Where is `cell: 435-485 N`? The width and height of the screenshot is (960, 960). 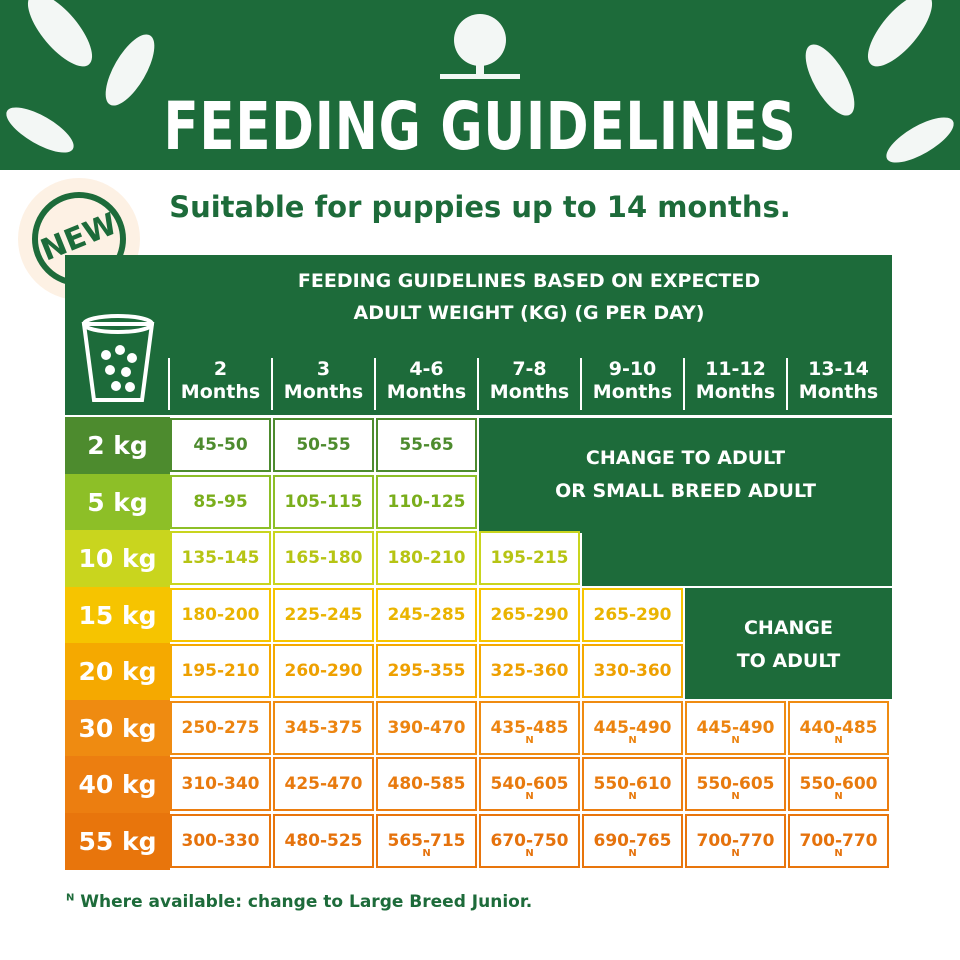
cell: 435-485 N is located at coordinates (529, 727).